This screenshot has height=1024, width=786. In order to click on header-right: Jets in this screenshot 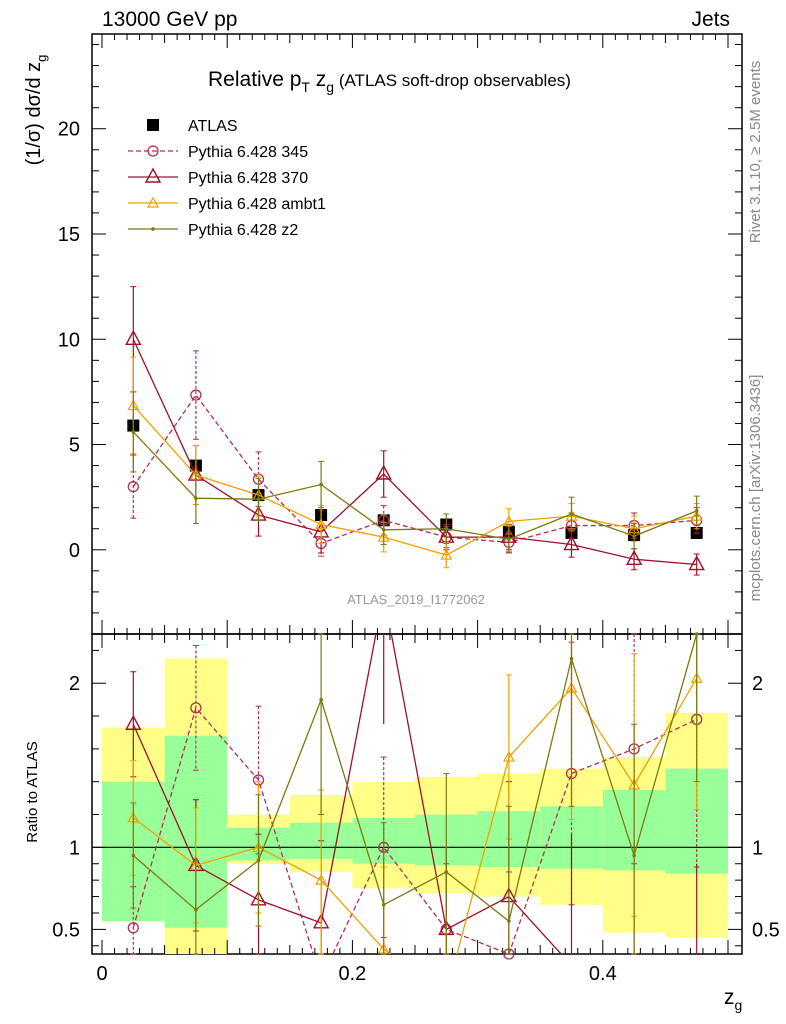, I will do `click(710, 19)`.